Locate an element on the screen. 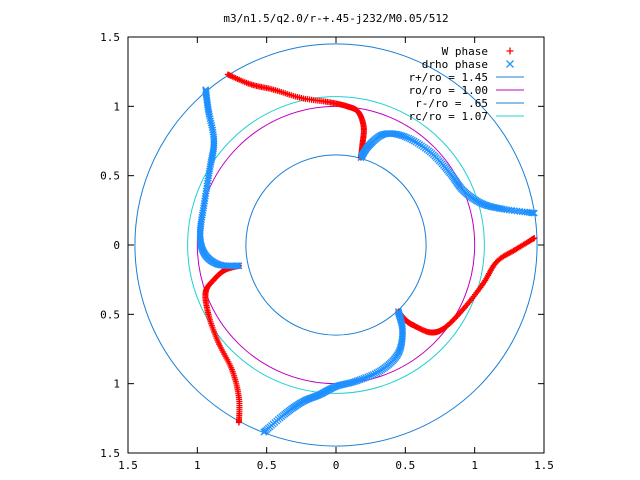  legend-label: drho phase is located at coordinates (455, 64).